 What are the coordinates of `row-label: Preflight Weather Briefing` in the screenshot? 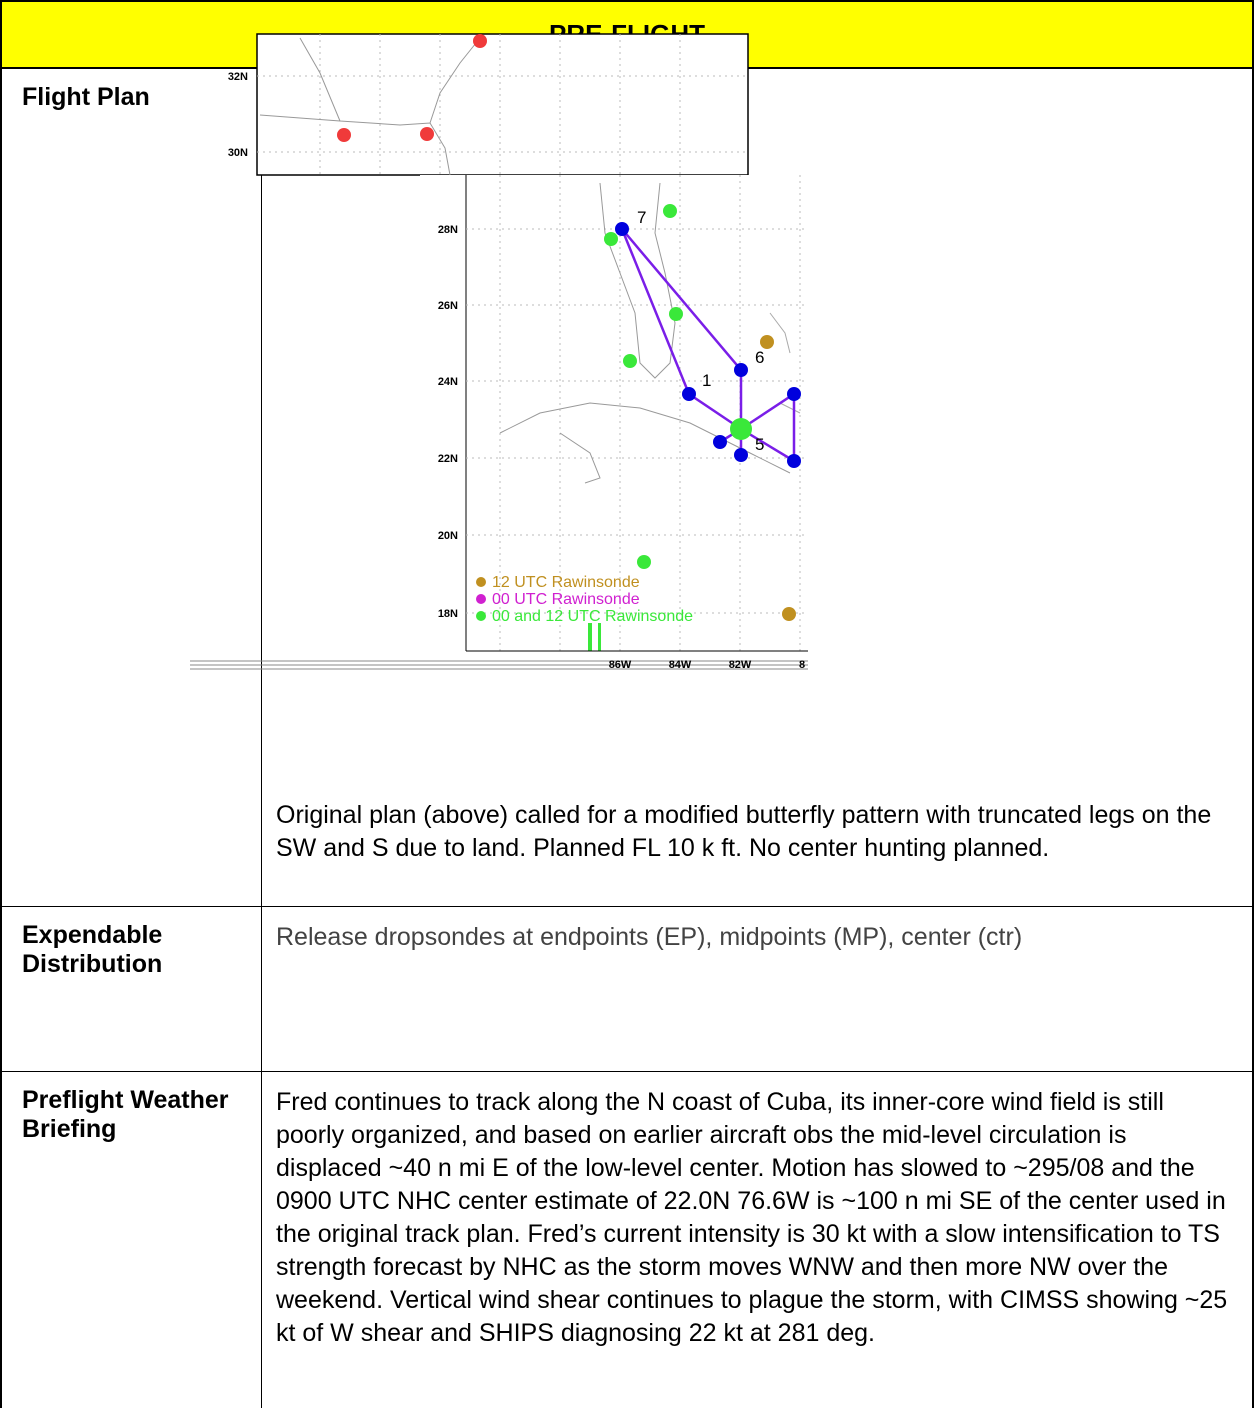 It's located at (131, 1239).